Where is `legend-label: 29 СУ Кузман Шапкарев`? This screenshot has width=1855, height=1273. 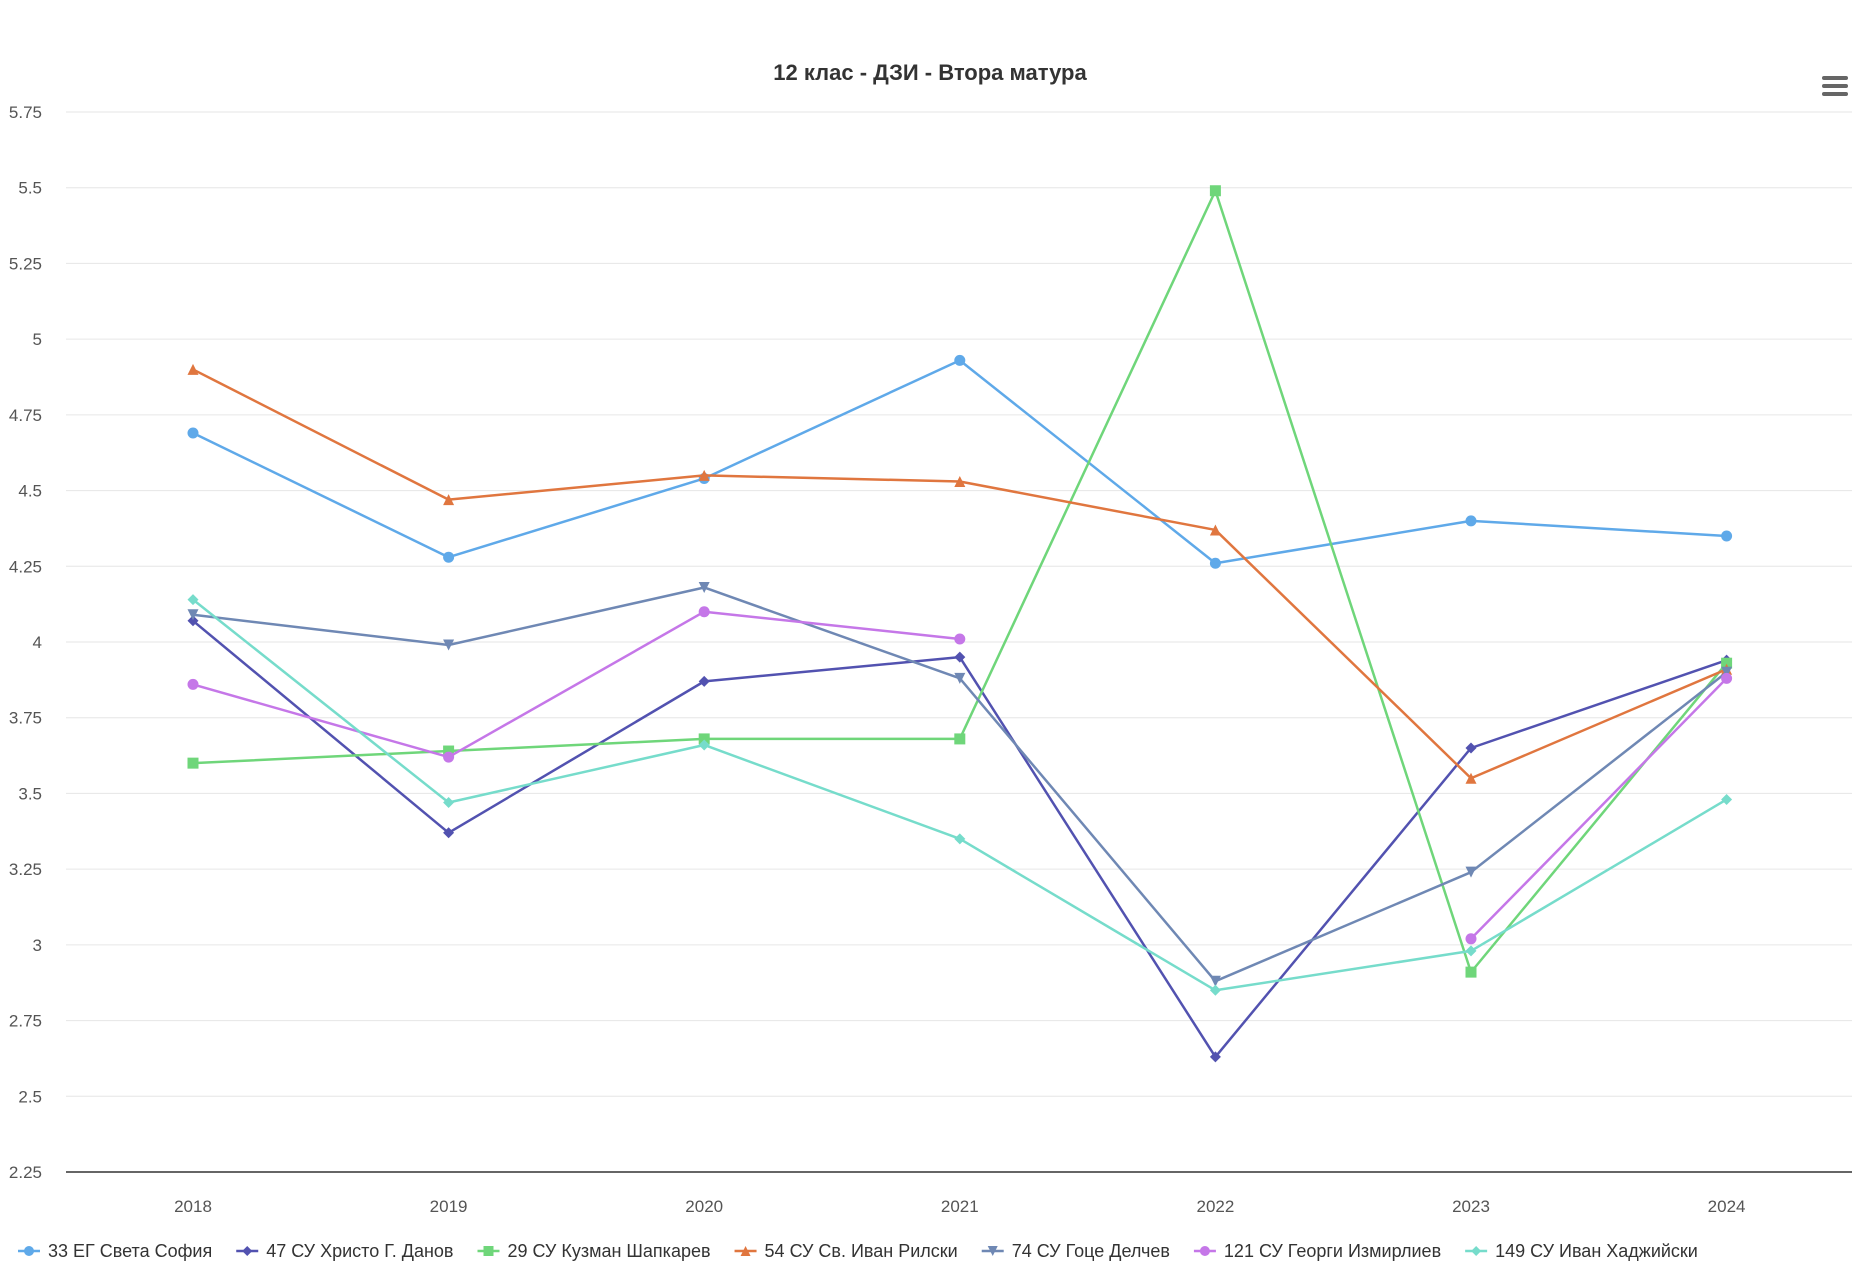
legend-label: 29 СУ Кузман Шапкарев is located at coordinates (609, 1251).